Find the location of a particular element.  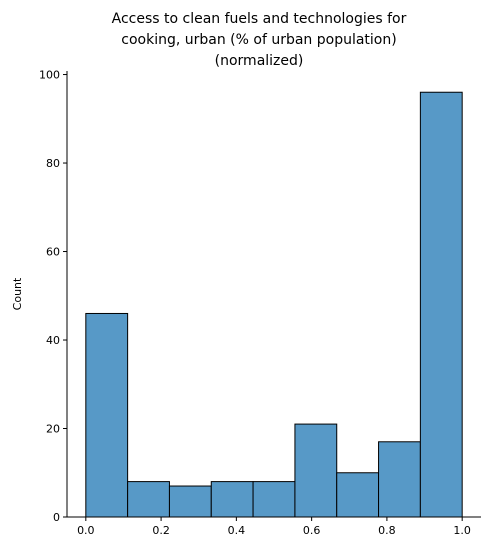

y-tick-label: 20 is located at coordinates (53, 429).